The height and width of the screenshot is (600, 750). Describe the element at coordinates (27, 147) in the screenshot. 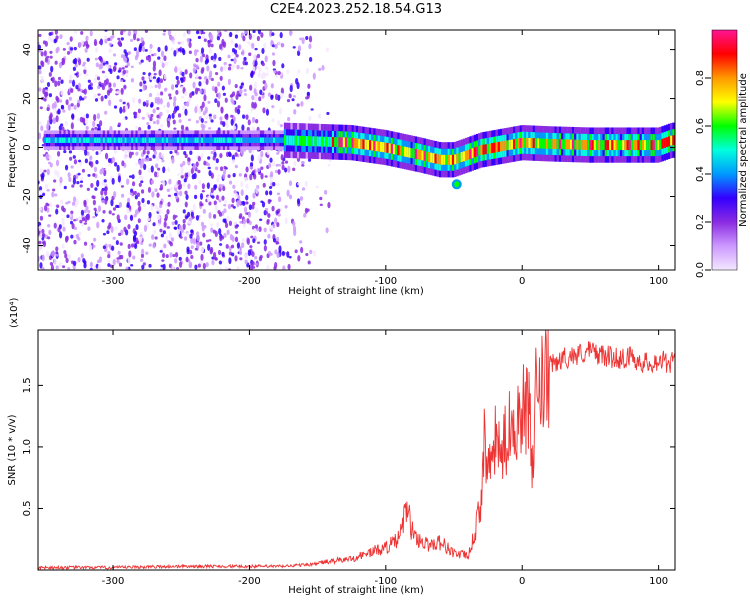

I see `spectrogram-y-tick-label: 0` at that location.